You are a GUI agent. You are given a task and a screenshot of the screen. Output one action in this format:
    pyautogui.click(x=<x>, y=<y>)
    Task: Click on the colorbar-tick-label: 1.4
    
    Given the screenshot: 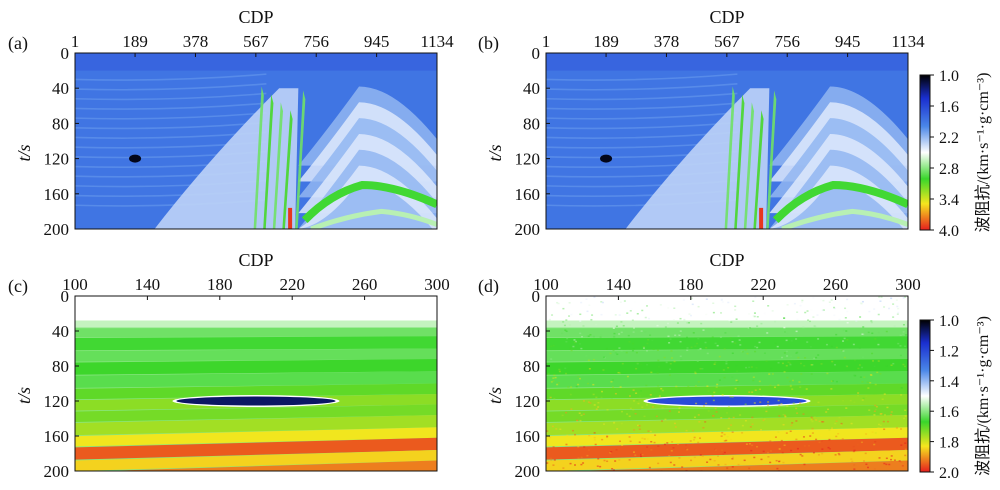 What is the action you would take?
    pyautogui.click(x=949, y=382)
    